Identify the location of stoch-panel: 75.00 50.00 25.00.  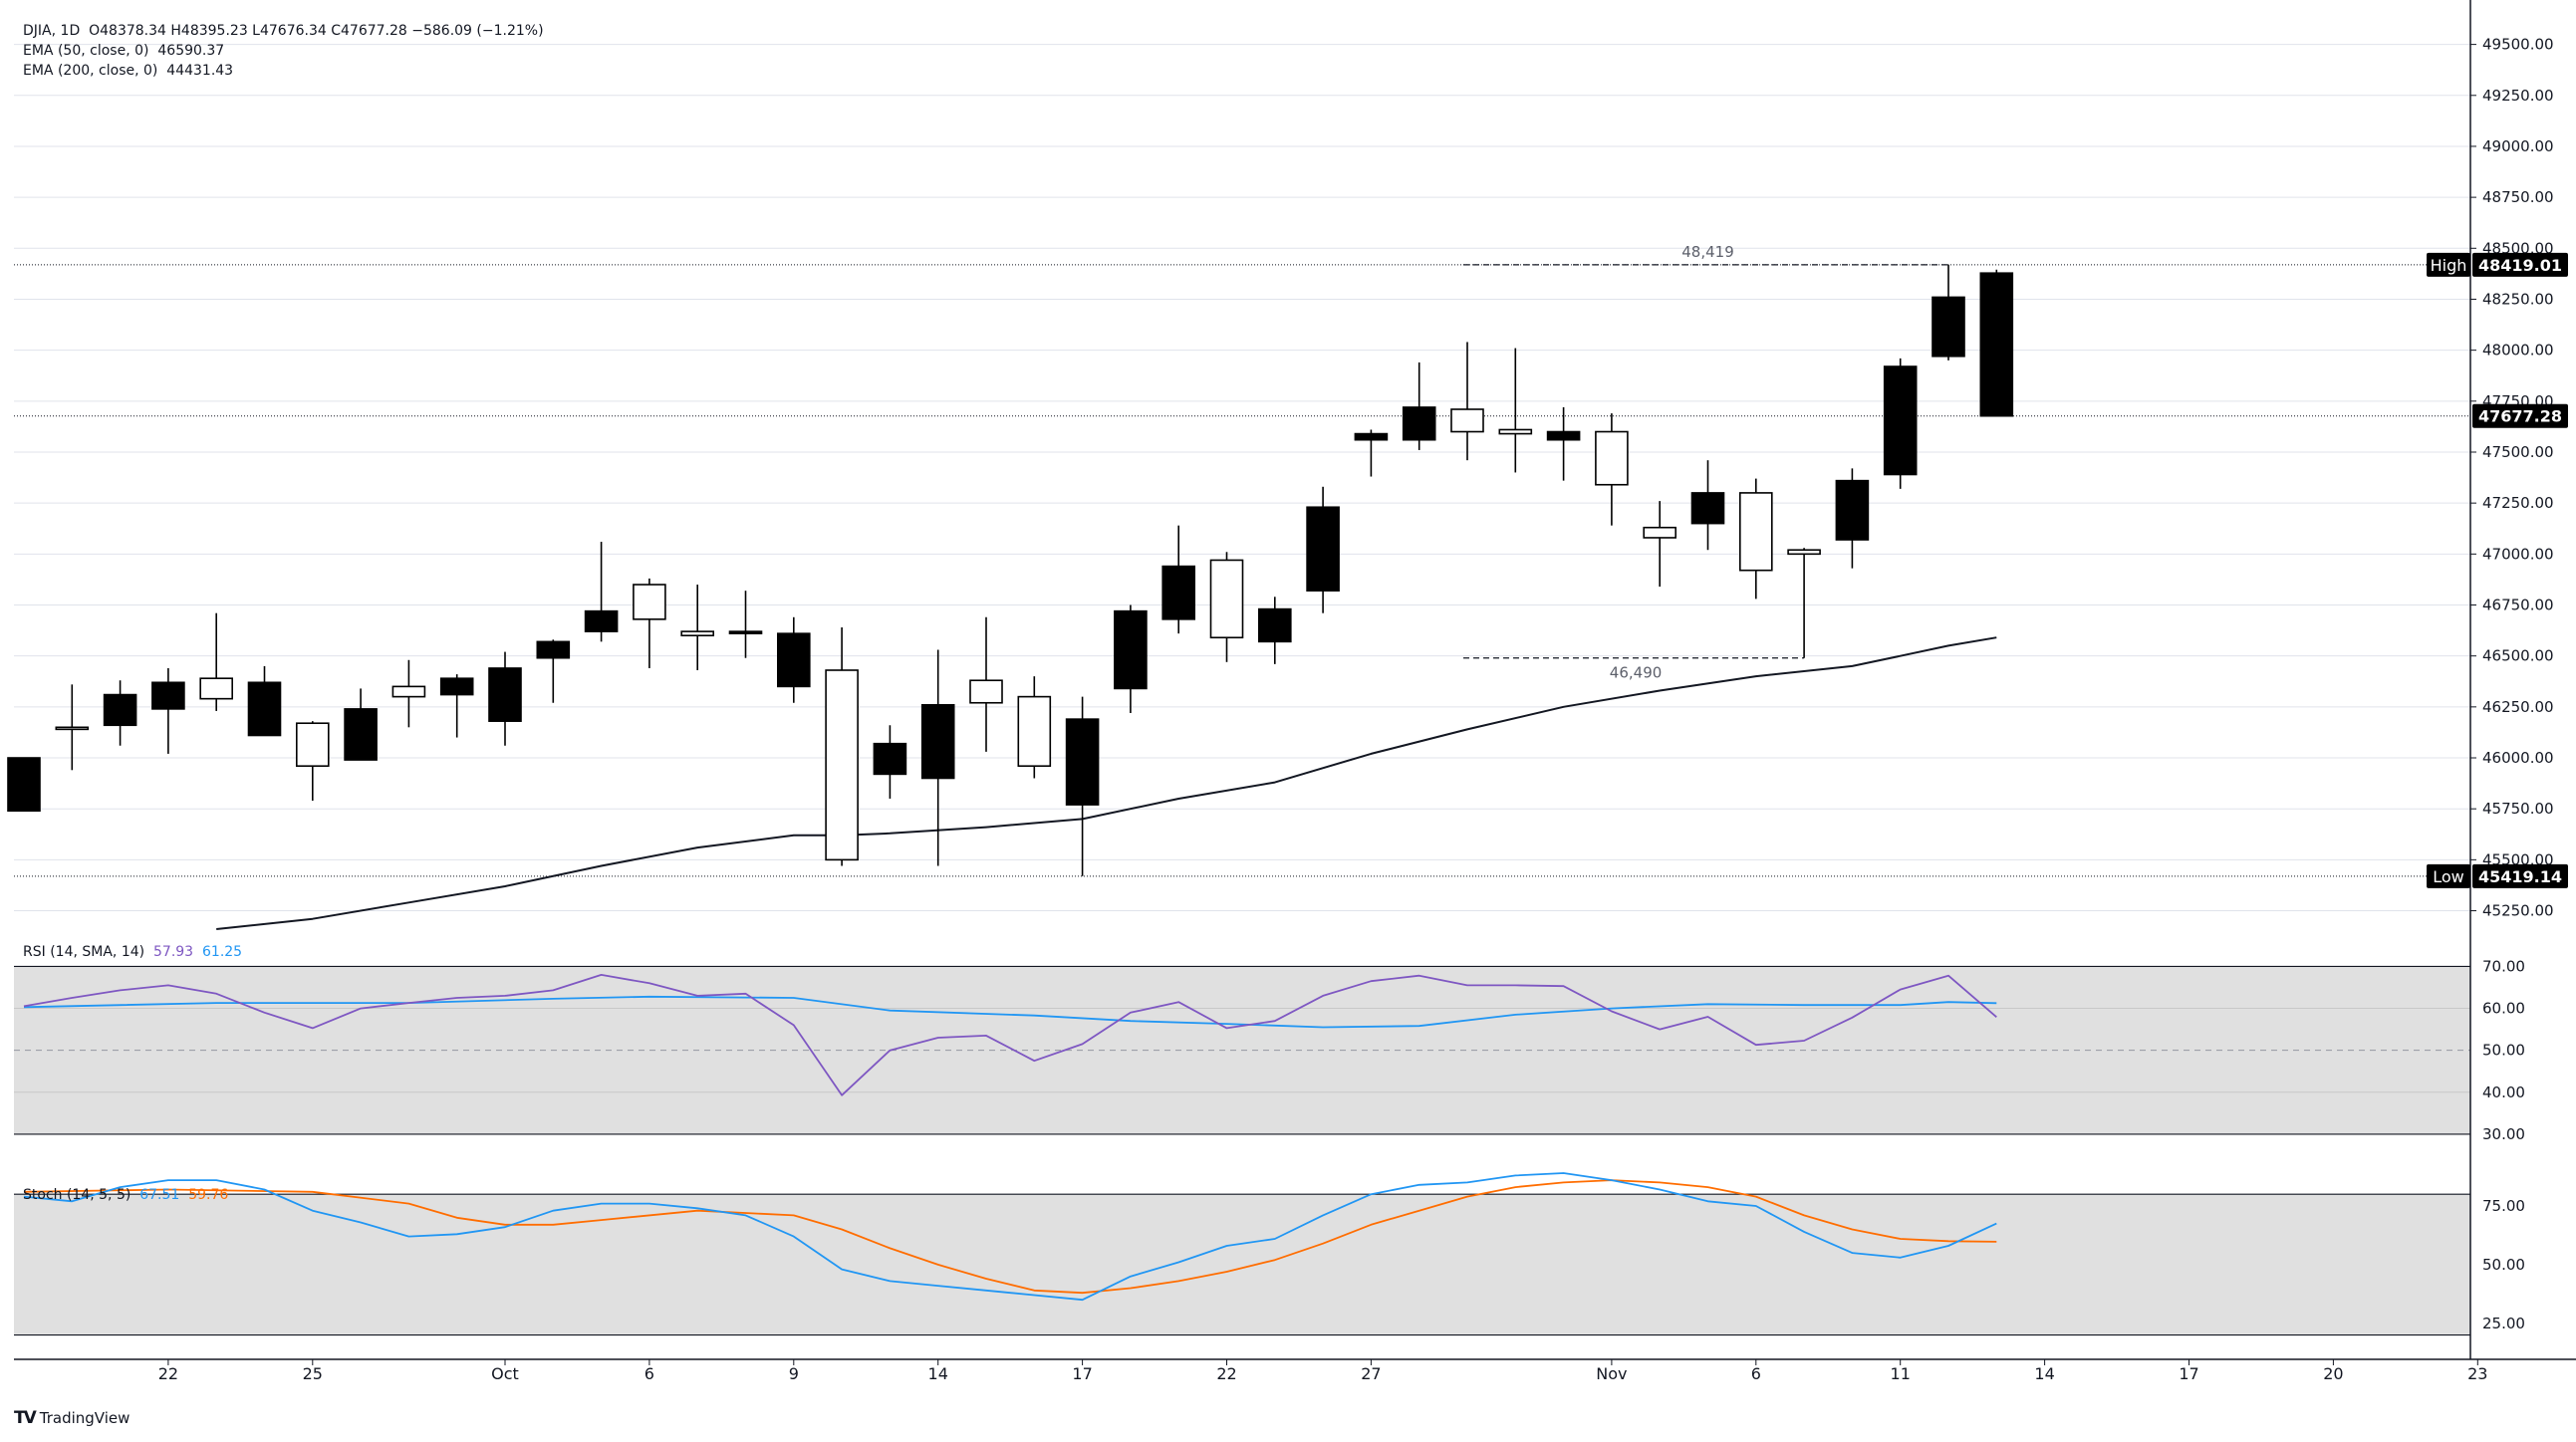
(1269, 1254).